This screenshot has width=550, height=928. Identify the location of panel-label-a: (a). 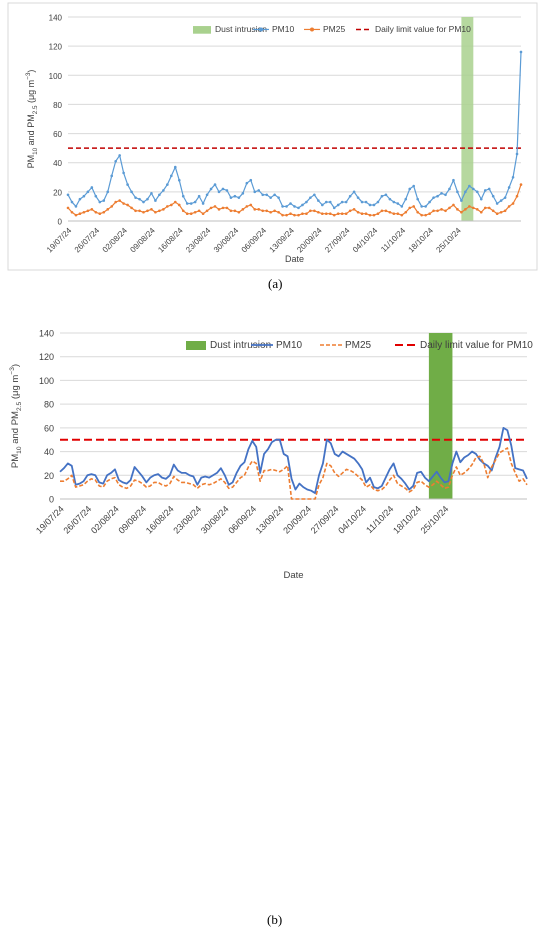
(275, 283).